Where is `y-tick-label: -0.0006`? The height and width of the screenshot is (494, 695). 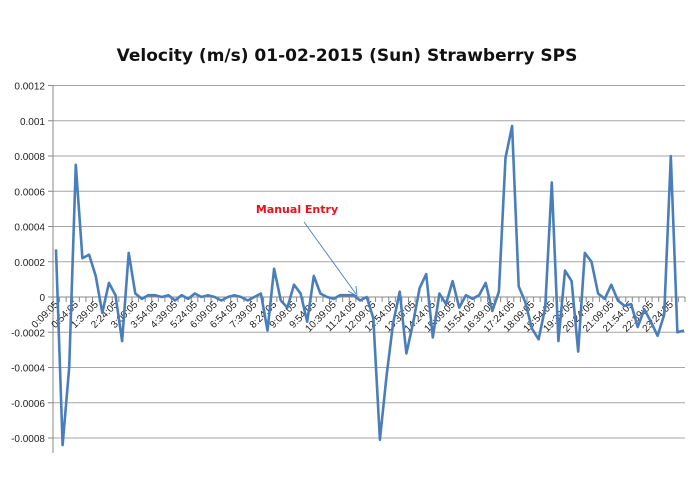
y-tick-label: -0.0006 is located at coordinates (28, 404).